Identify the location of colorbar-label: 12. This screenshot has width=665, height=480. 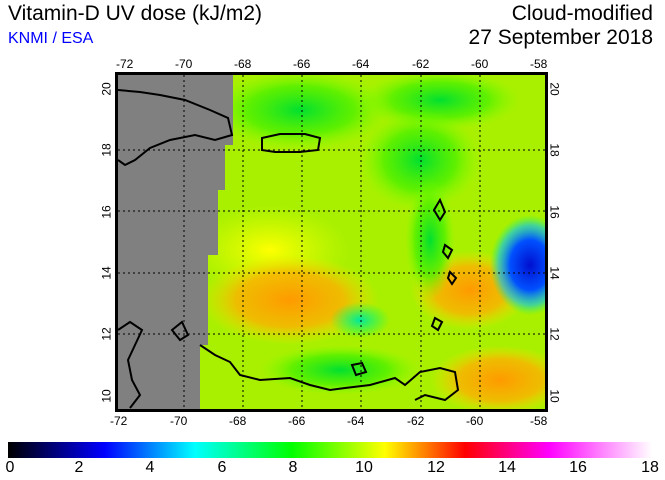
(436, 467).